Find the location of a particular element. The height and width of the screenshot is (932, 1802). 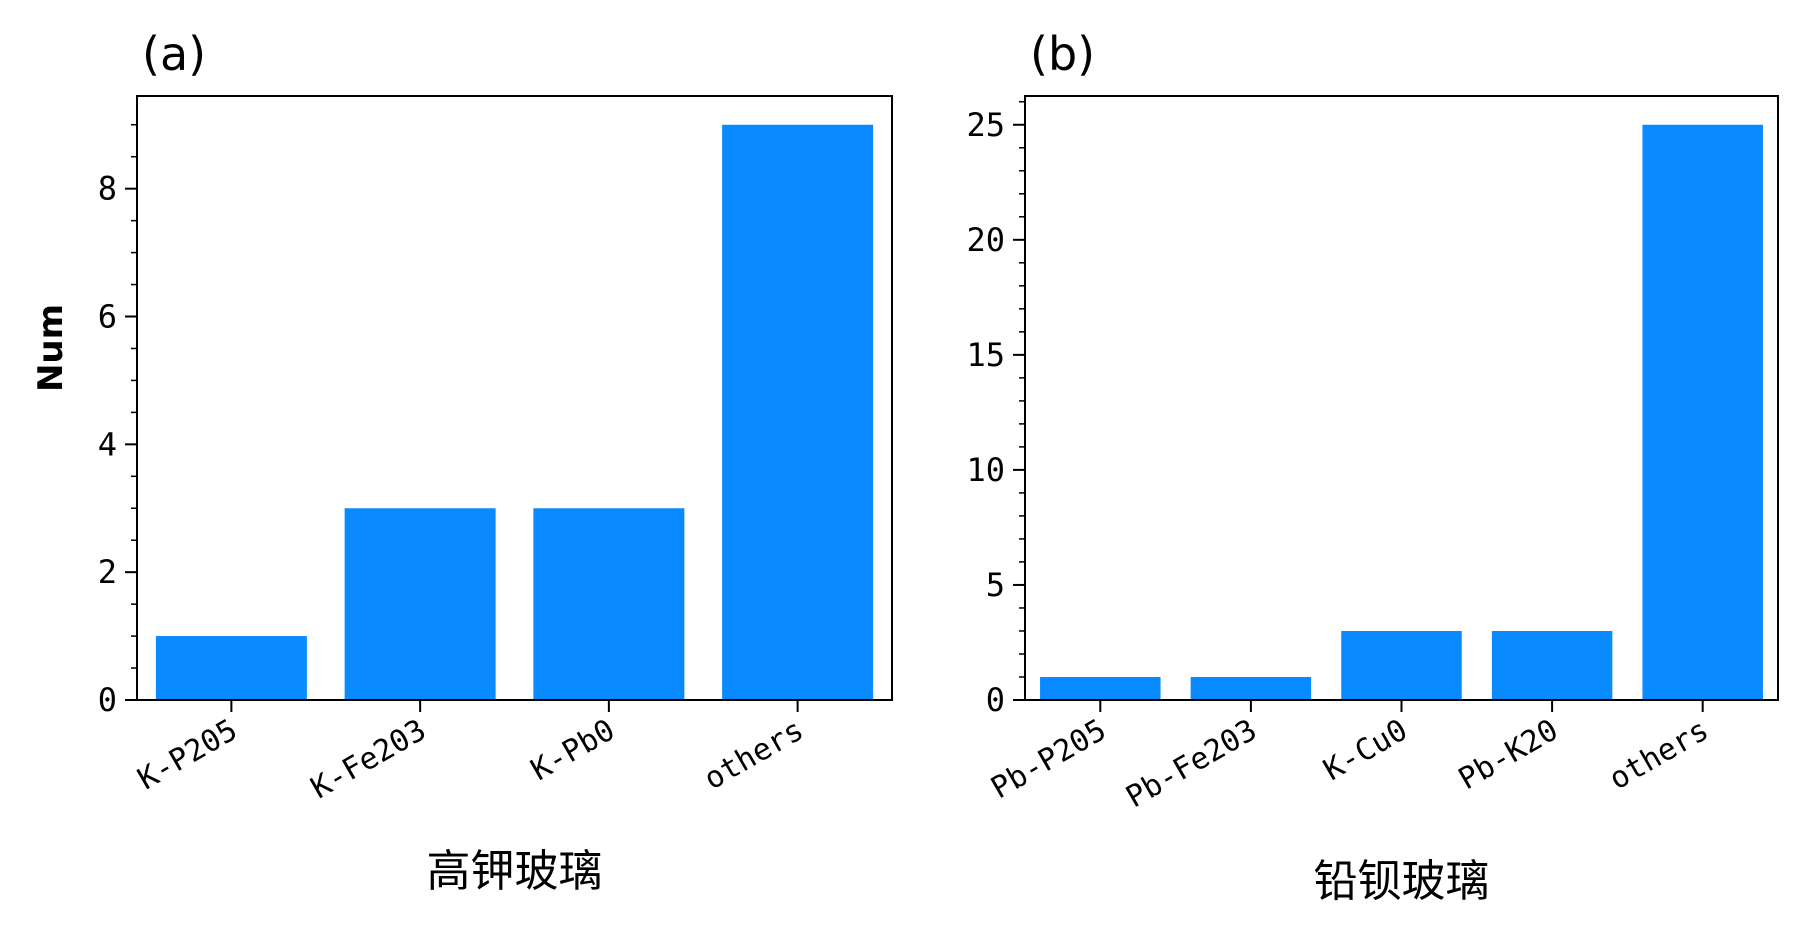

x-tick-label: Pb-K20 is located at coordinates (1508, 755).